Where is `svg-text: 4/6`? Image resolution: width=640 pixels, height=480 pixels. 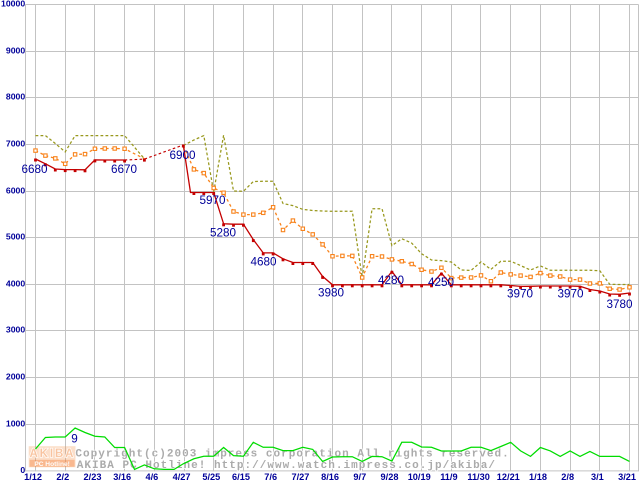
svg-text: 4/6 is located at coordinates (152, 476).